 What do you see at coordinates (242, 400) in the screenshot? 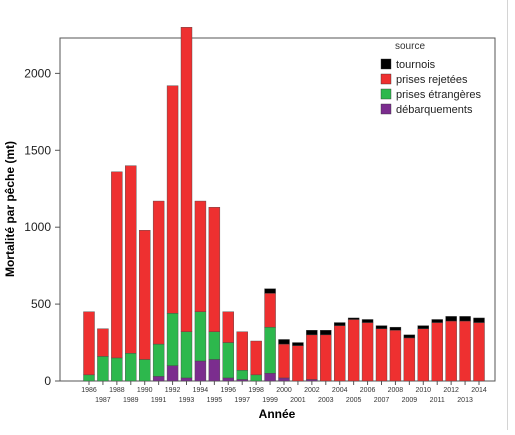
I see `x-tick-label: 1997` at bounding box center [242, 400].